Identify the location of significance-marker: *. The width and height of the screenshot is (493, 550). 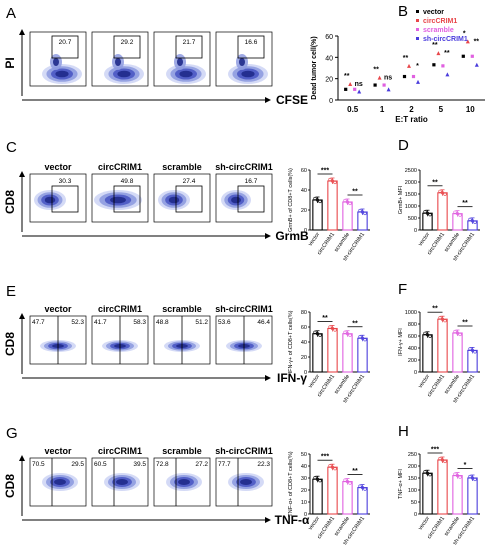
(465, 465).